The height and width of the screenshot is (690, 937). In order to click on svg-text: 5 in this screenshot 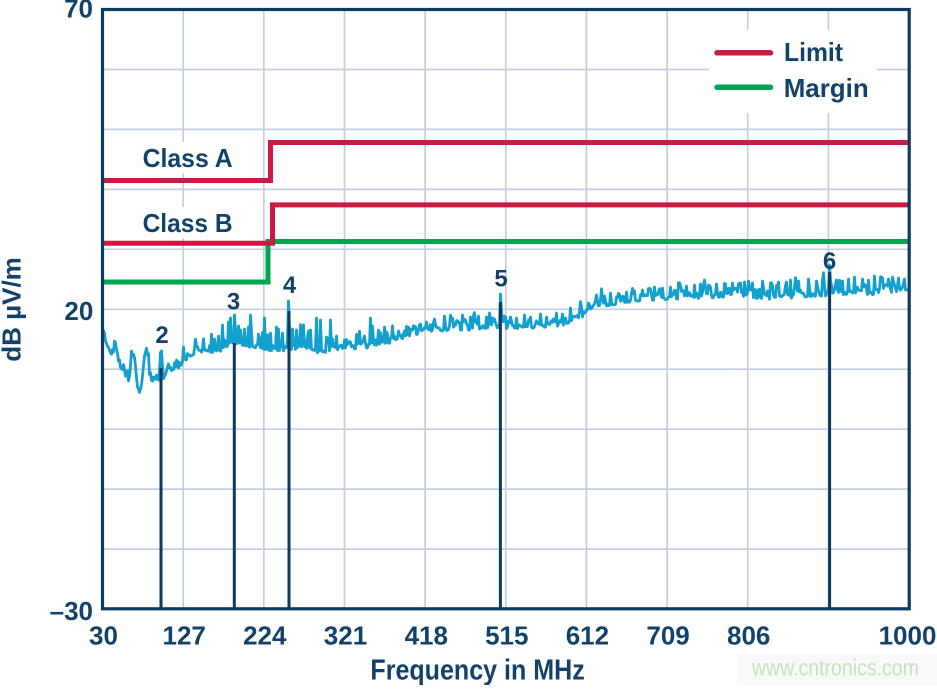, I will do `click(500, 279)`.